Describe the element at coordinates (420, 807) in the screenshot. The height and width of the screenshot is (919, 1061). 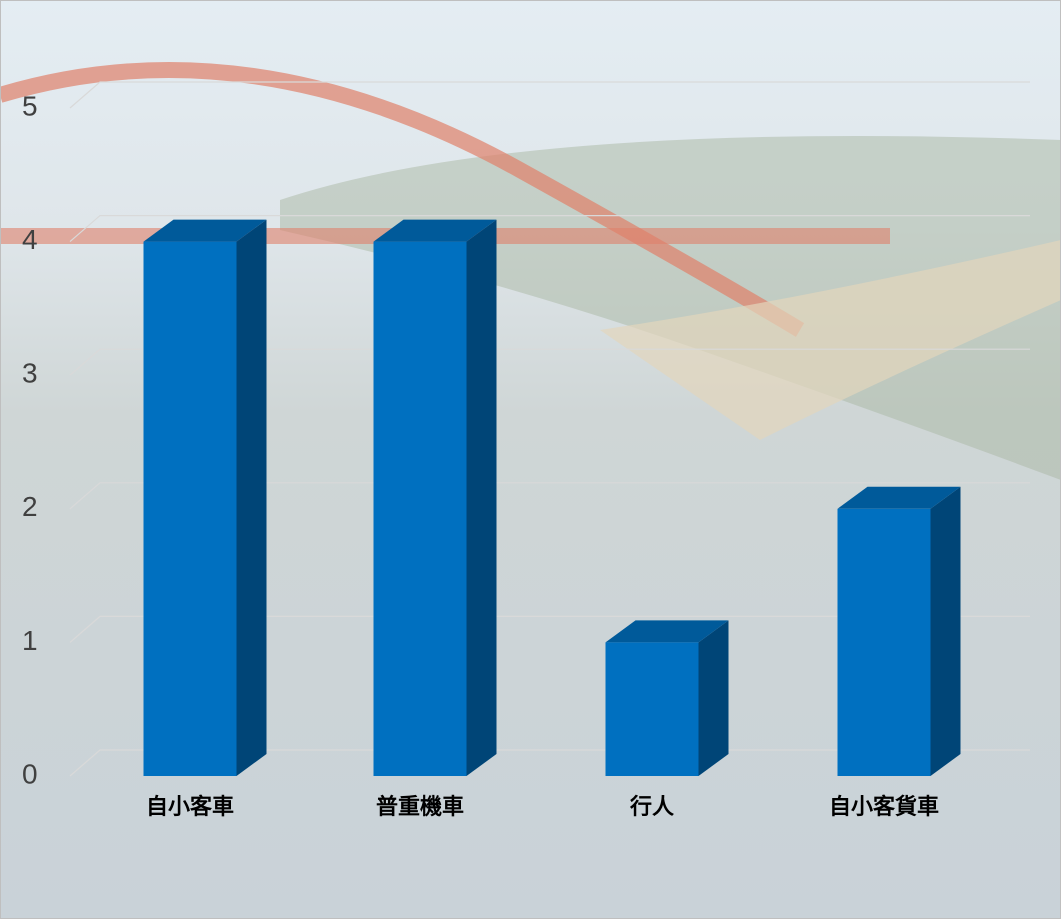
I see `x-tick-label: 普重機車` at that location.